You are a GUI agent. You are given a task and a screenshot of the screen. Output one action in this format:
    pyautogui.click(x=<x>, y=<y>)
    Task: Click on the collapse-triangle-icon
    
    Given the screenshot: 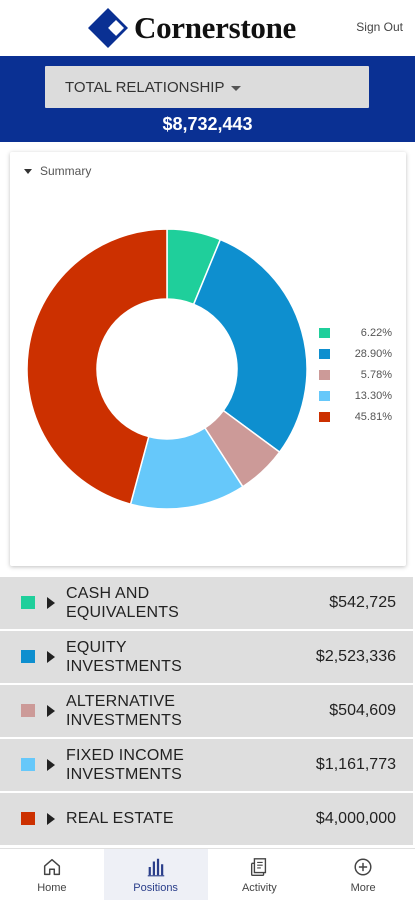 What is the action you would take?
    pyautogui.click(x=28, y=171)
    